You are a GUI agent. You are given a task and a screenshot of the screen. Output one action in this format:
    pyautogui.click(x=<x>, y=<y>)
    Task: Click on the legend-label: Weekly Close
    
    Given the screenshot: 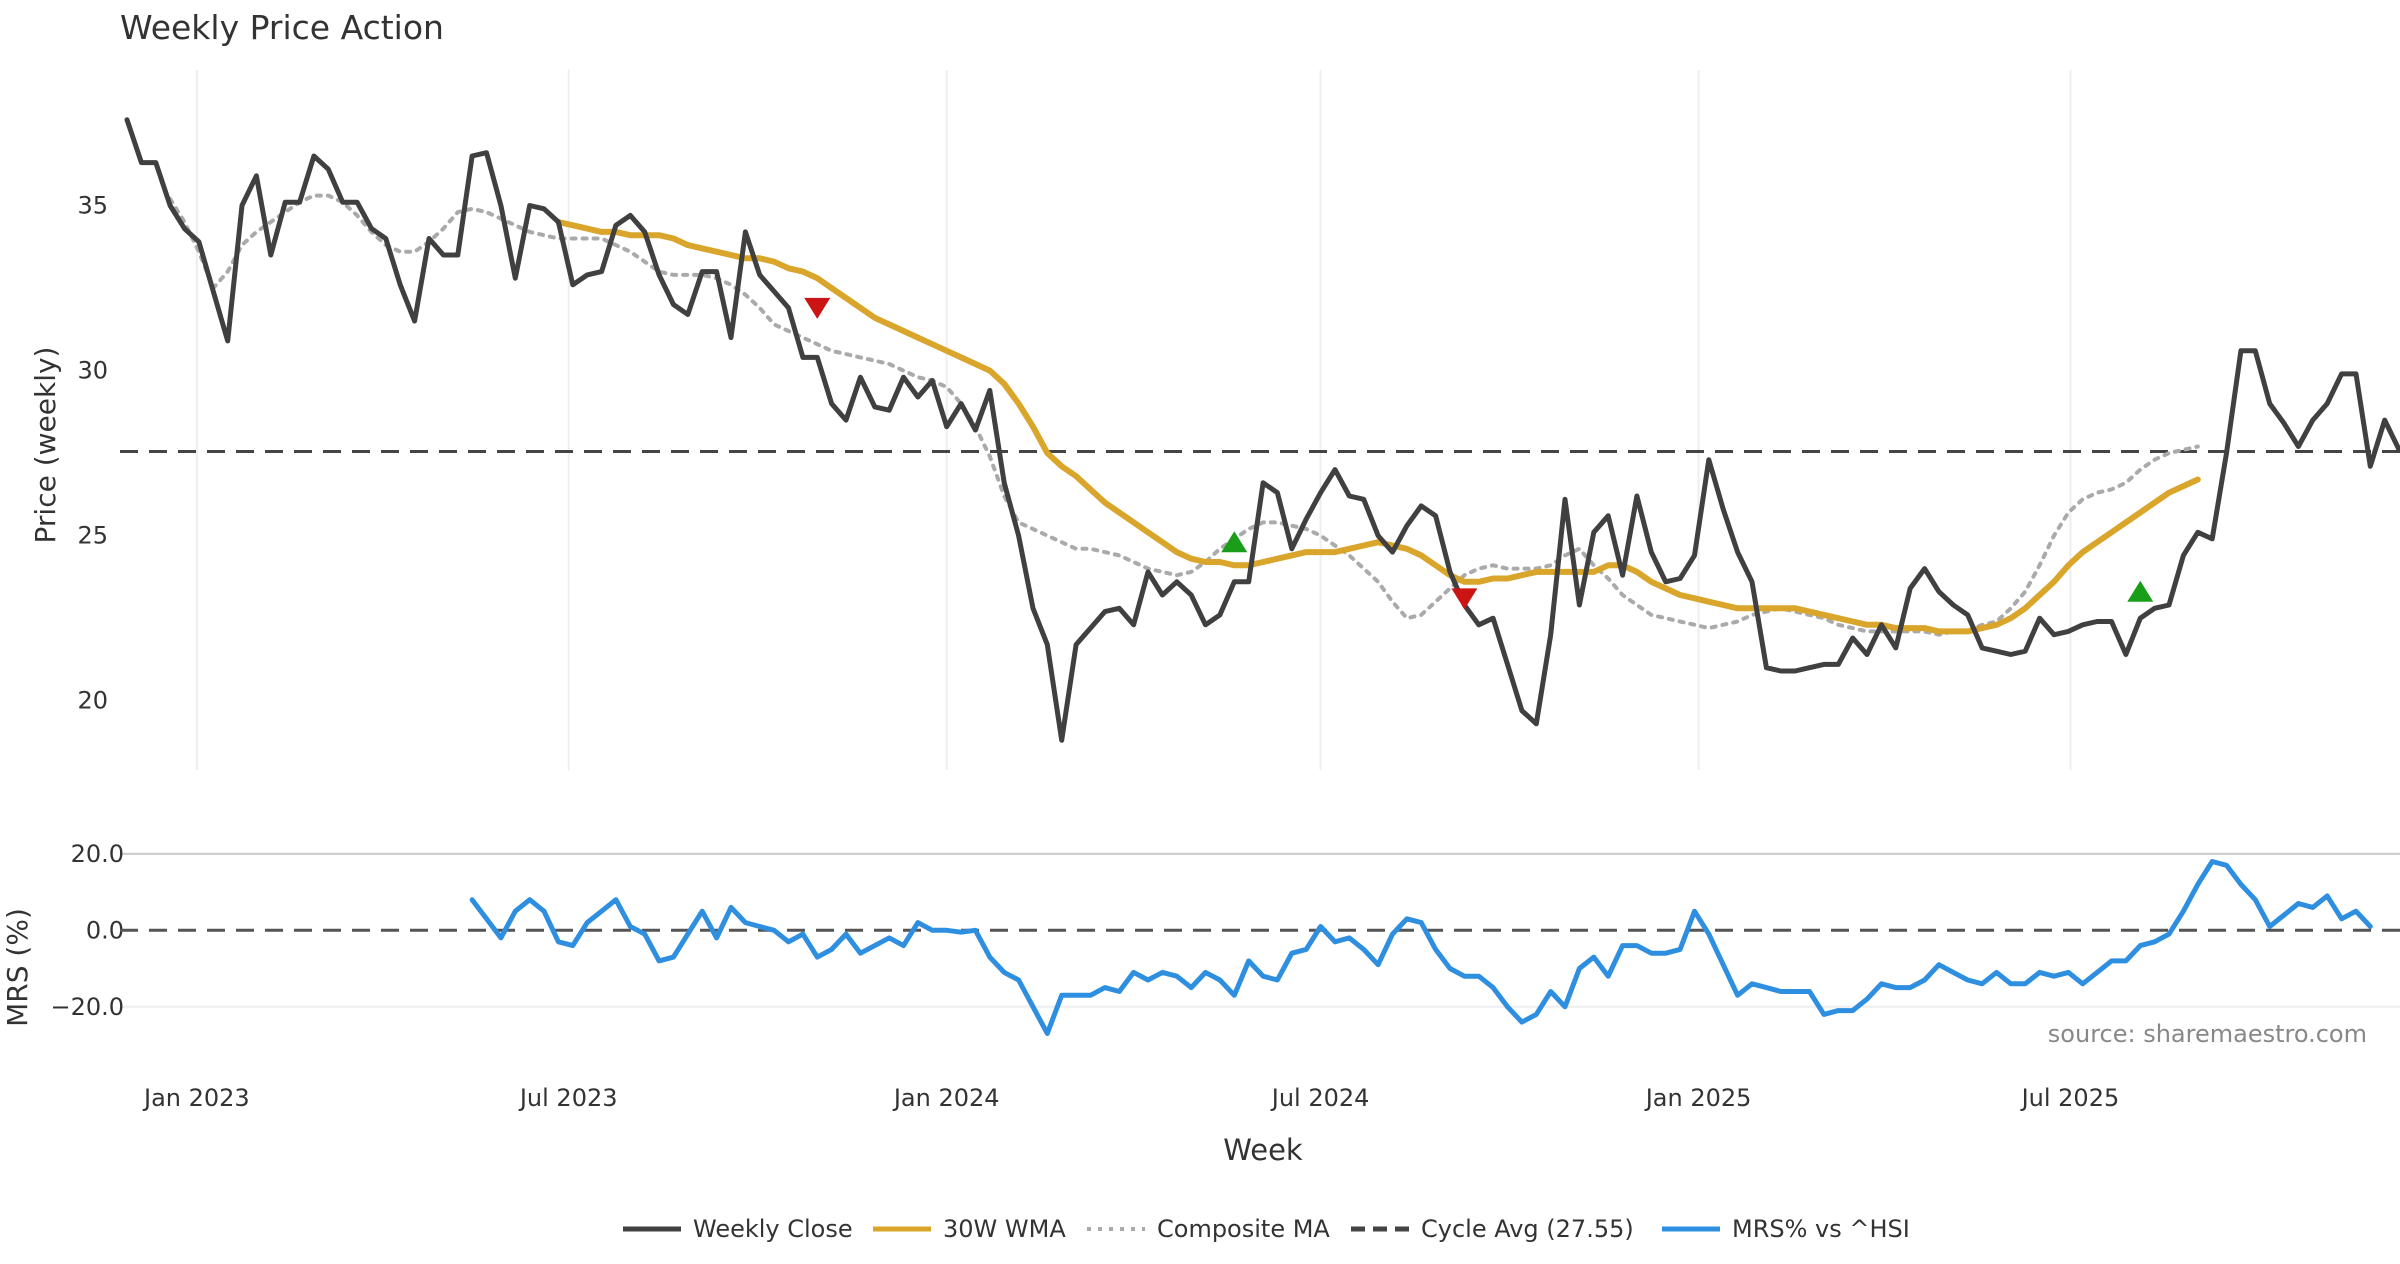 What is the action you would take?
    pyautogui.click(x=773, y=1229)
    